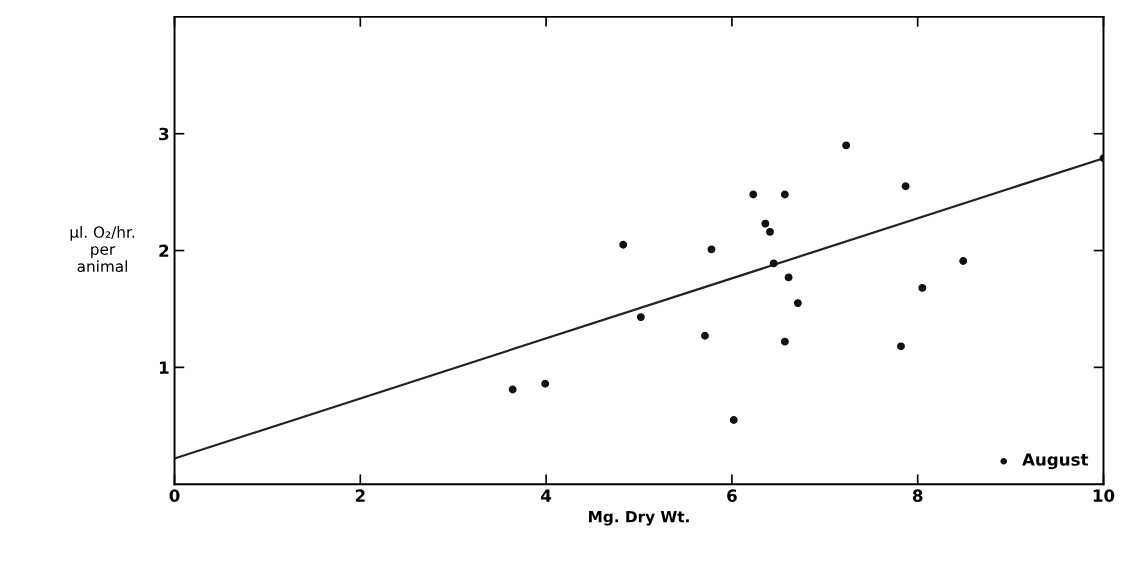  Describe the element at coordinates (360, 495) in the screenshot. I see `x-tick-label: 2` at that location.